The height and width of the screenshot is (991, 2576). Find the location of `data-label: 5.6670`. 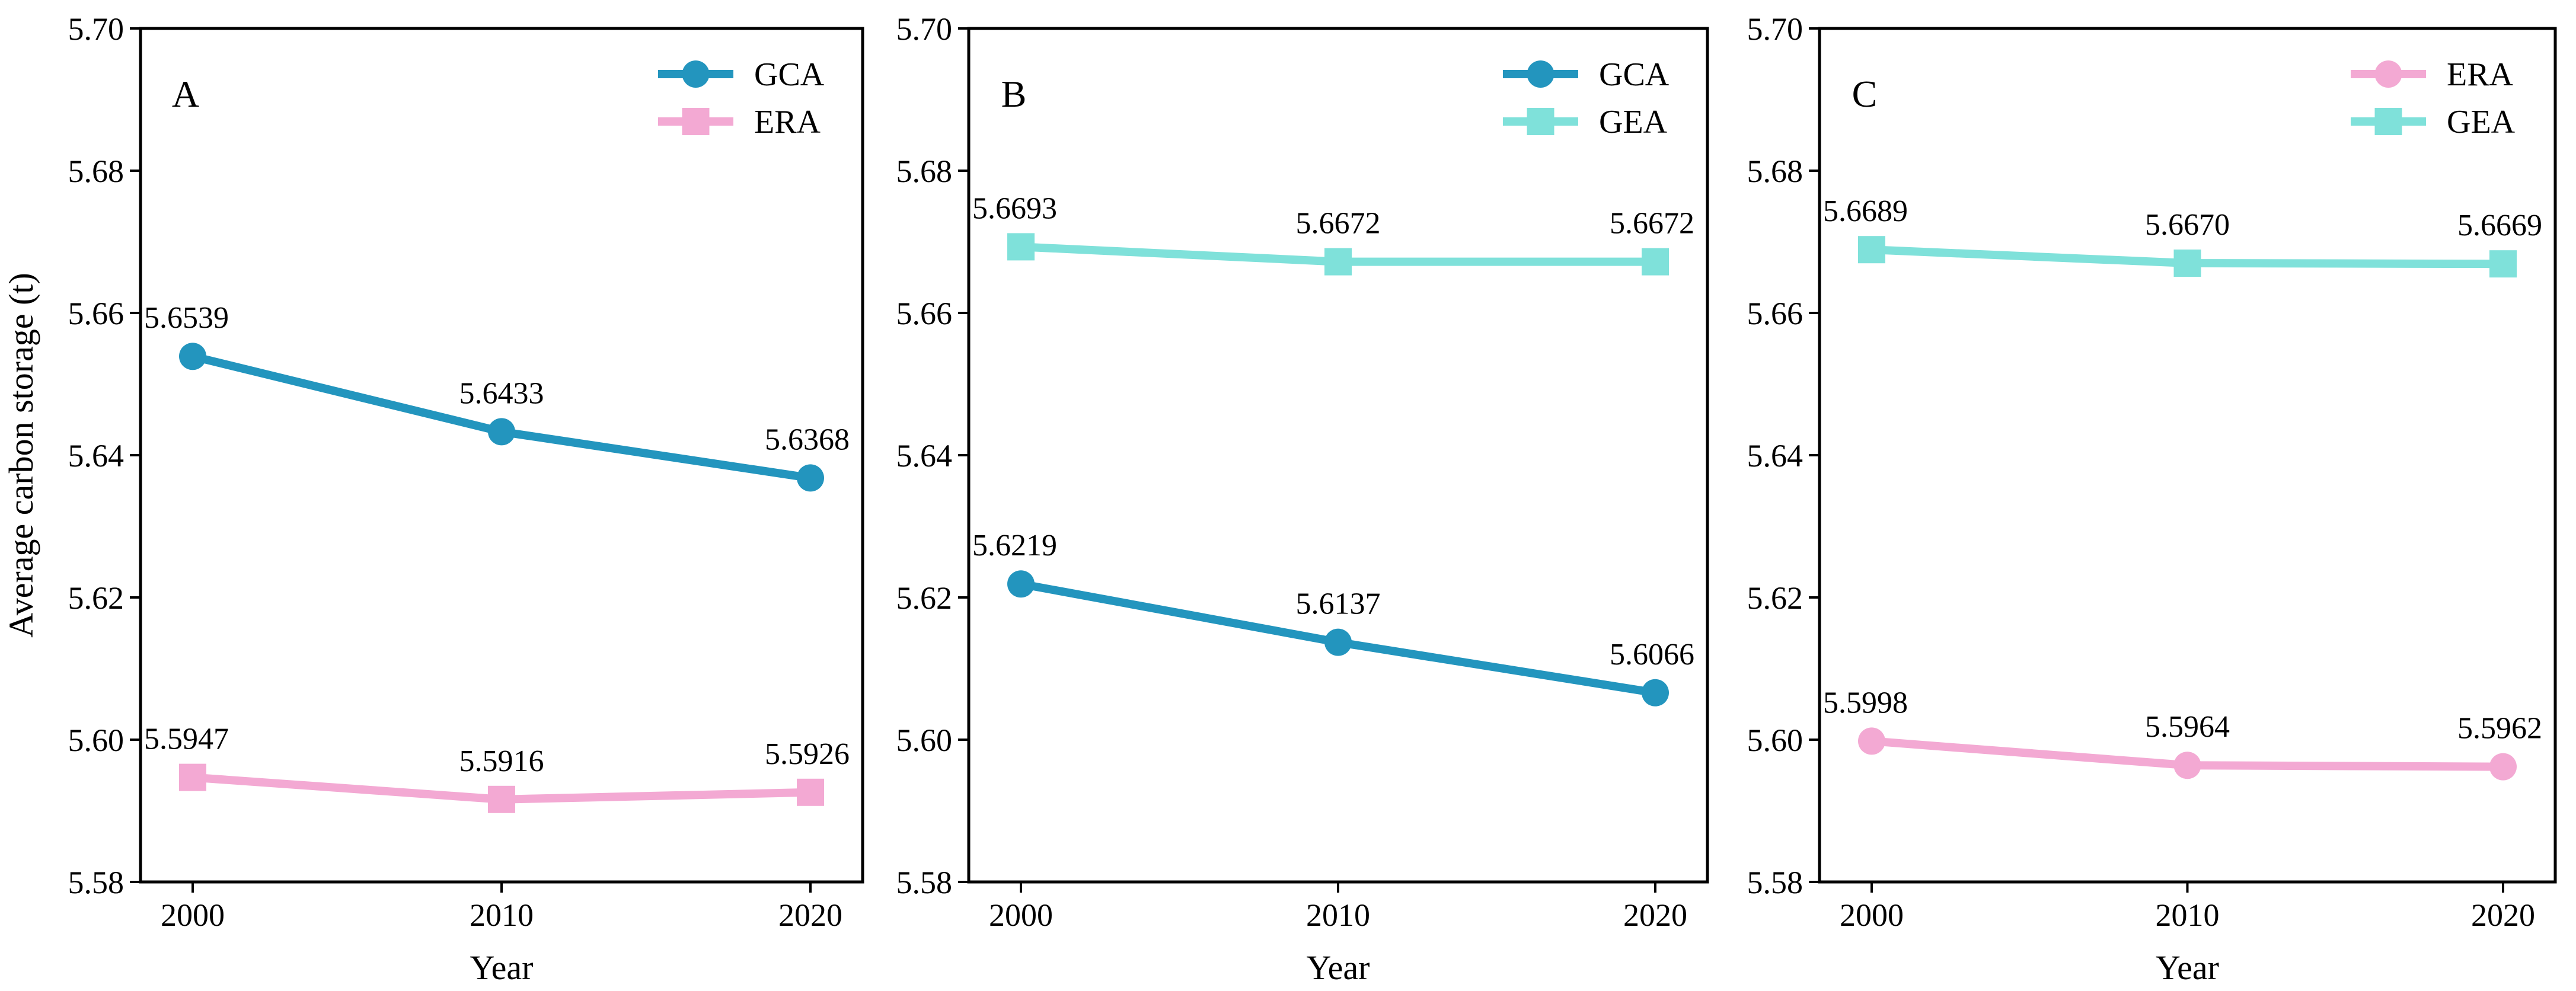

data-label: 5.6670 is located at coordinates (2187, 225).